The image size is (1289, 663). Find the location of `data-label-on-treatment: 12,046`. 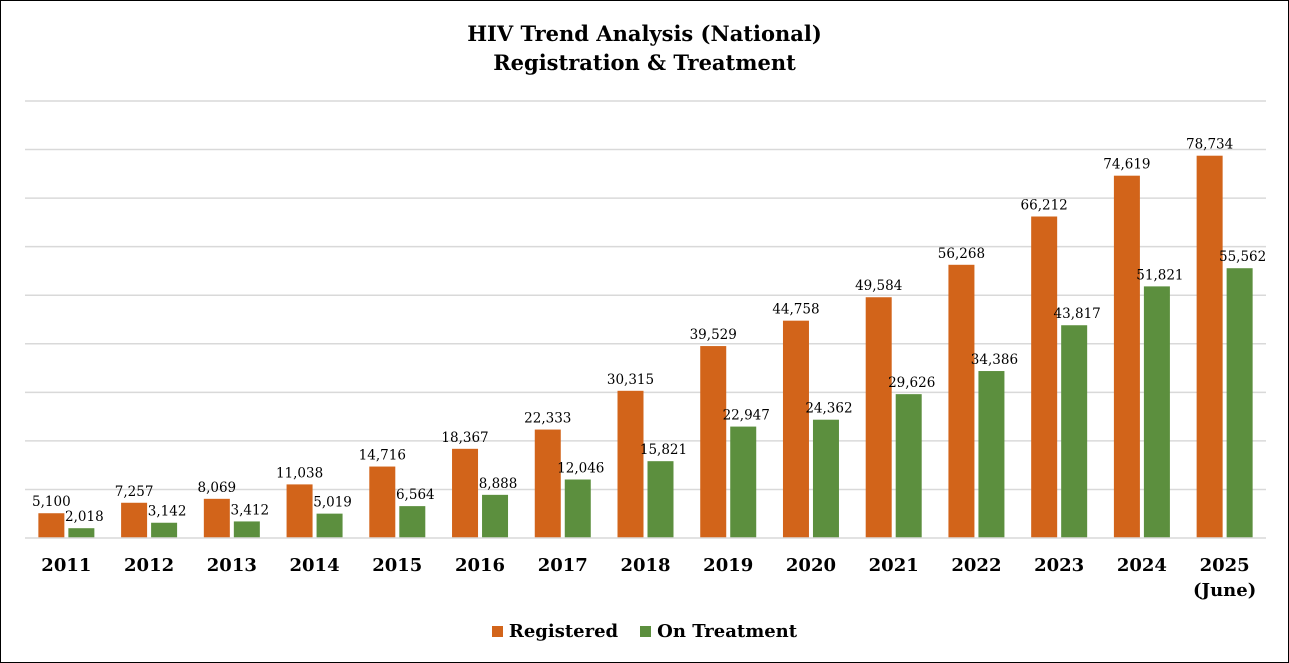

data-label-on-treatment: 12,046 is located at coordinates (580, 469).